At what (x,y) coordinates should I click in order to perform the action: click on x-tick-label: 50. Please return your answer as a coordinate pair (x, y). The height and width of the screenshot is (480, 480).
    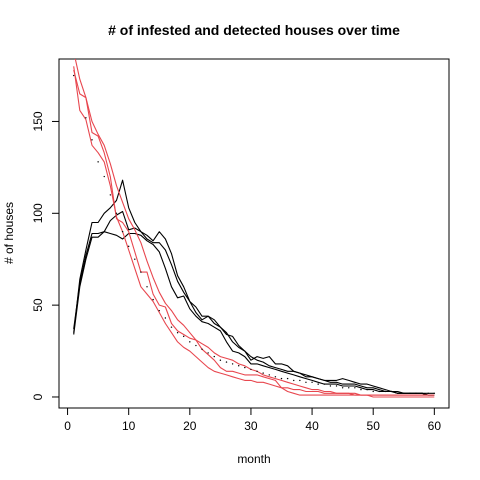
    Looking at the image, I should click on (374, 426).